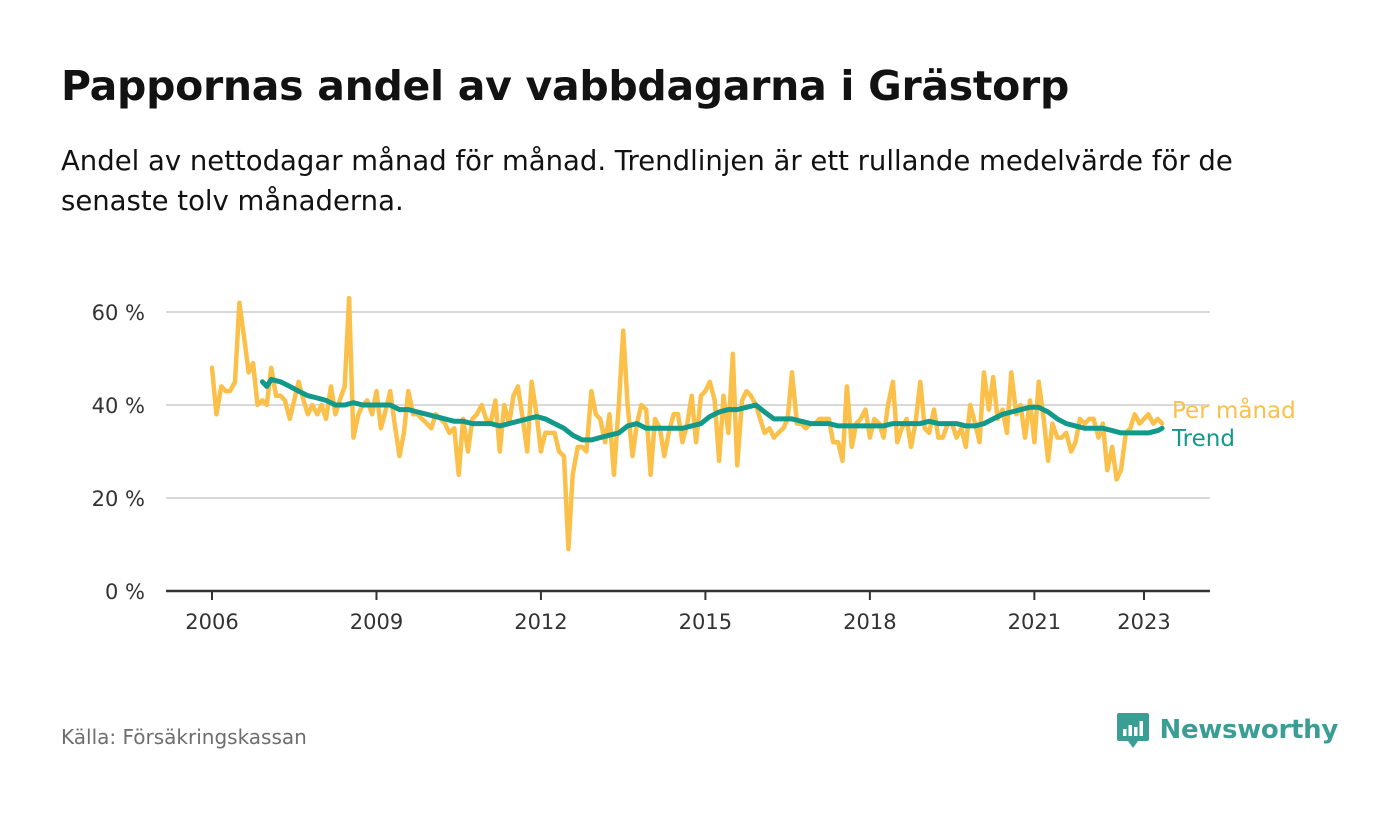 The height and width of the screenshot is (813, 1400). I want to click on y-tick-label: 60 %, so click(118, 313).